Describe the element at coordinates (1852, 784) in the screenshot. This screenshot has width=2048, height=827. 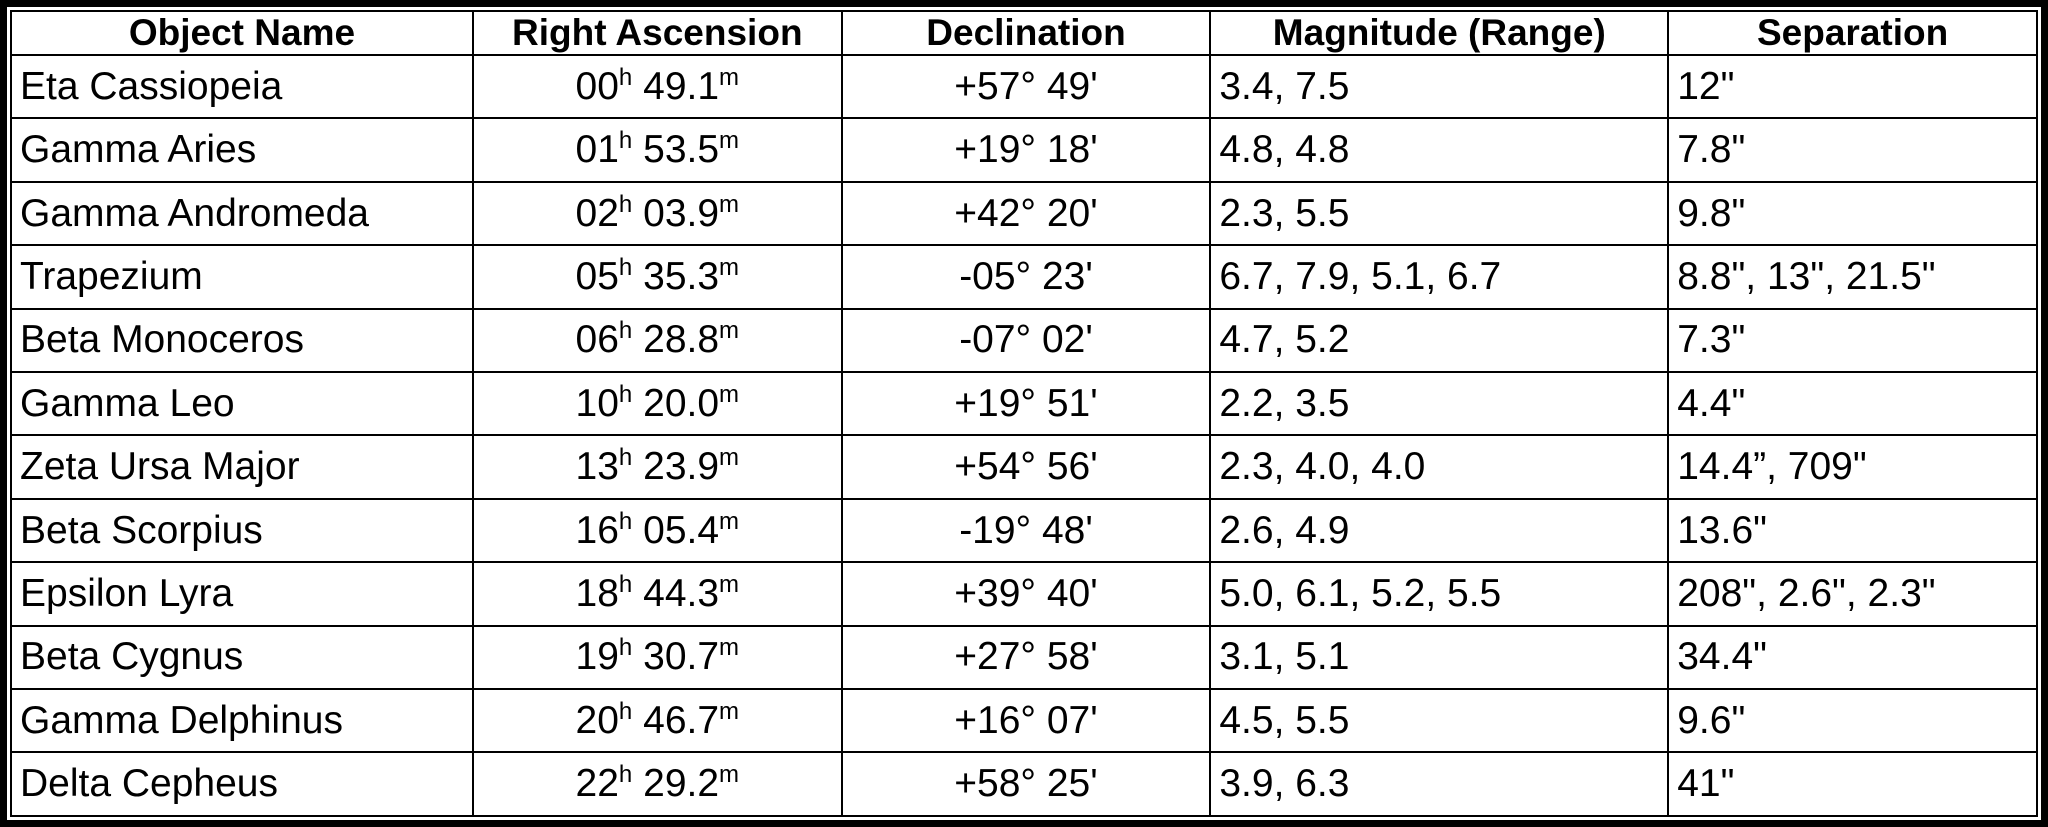
I see `separation: 41"` at that location.